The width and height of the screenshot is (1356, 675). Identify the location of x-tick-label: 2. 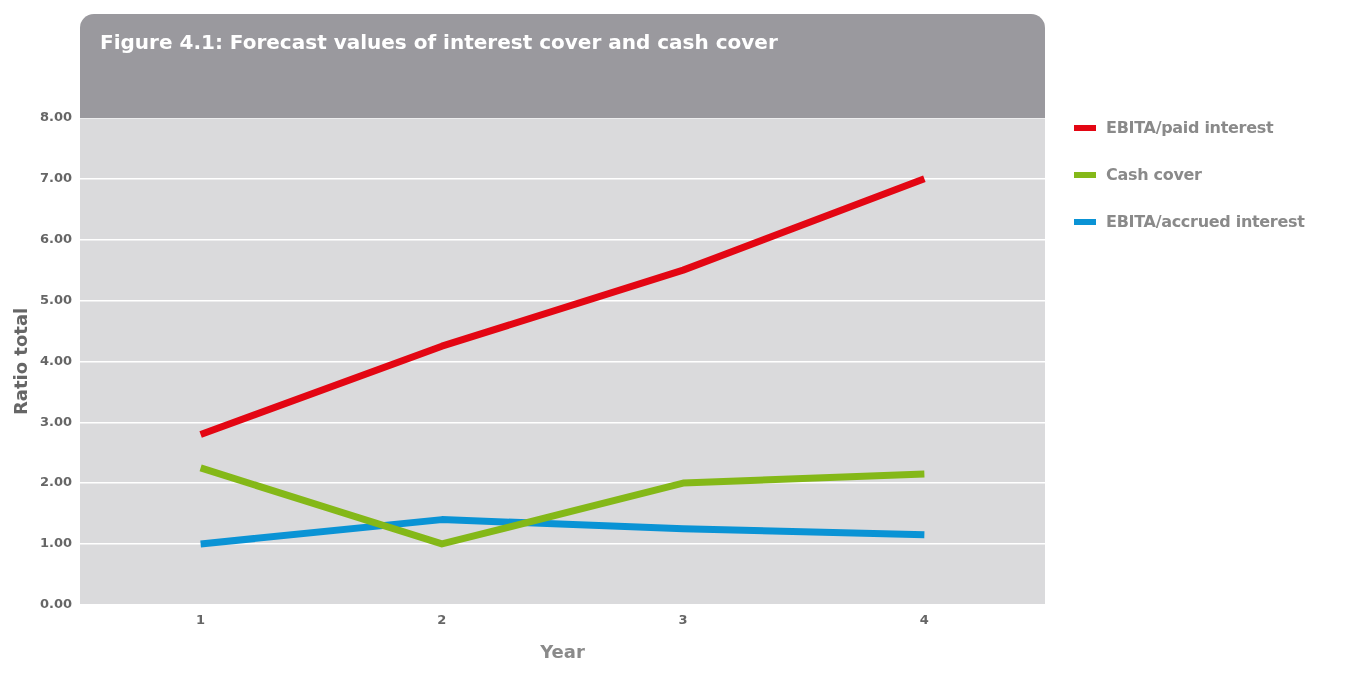
(442, 619).